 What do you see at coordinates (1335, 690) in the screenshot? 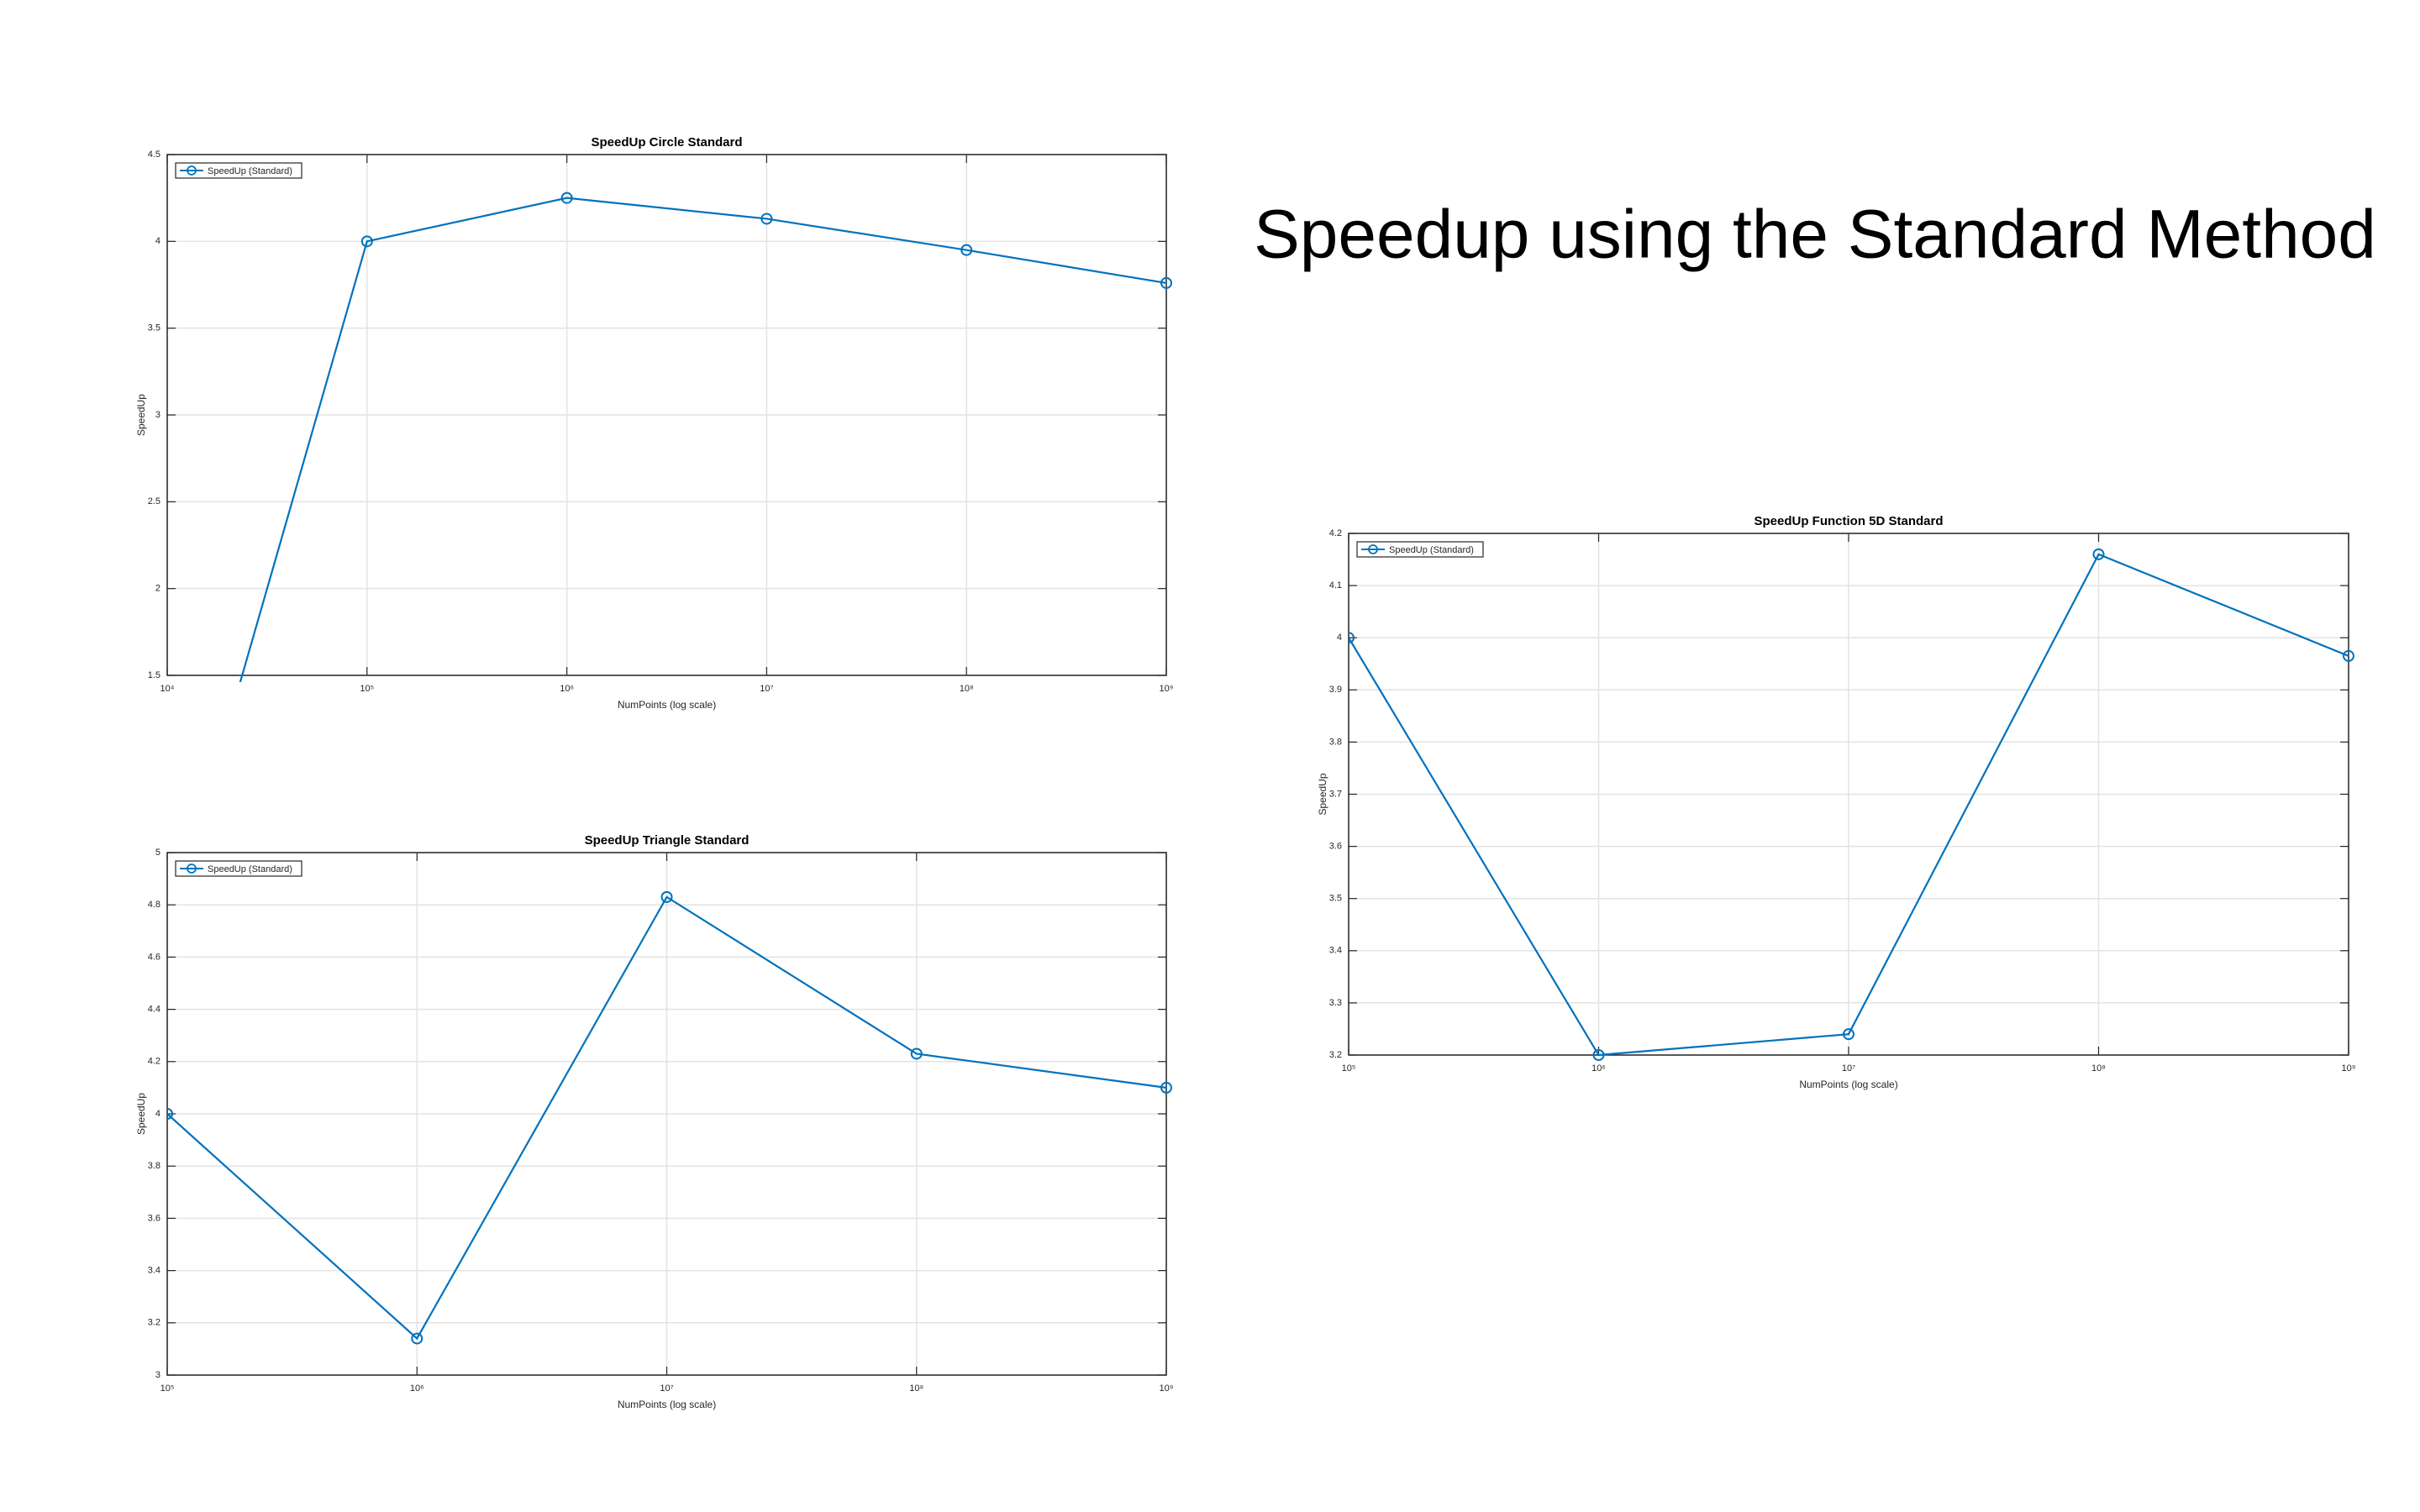
I see `y-tick-label: 3.9` at bounding box center [1335, 690].